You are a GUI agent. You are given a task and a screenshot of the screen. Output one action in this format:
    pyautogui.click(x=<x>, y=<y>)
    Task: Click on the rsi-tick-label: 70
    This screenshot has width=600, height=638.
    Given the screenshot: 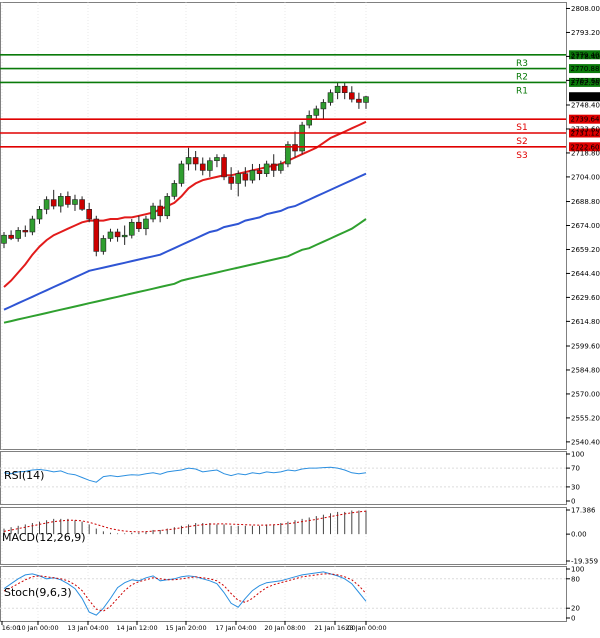 What is the action you would take?
    pyautogui.click(x=575, y=469)
    